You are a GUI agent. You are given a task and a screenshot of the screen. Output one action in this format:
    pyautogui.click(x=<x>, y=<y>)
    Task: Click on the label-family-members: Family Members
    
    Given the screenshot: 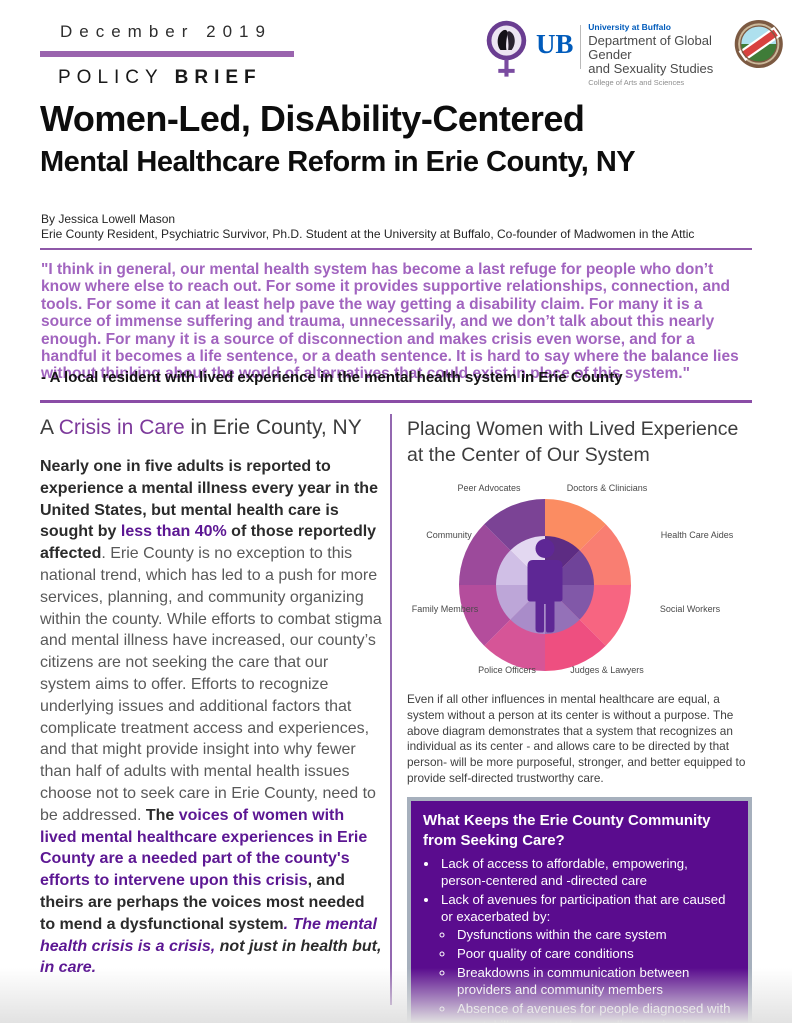 What is the action you would take?
    pyautogui.click(x=445, y=609)
    